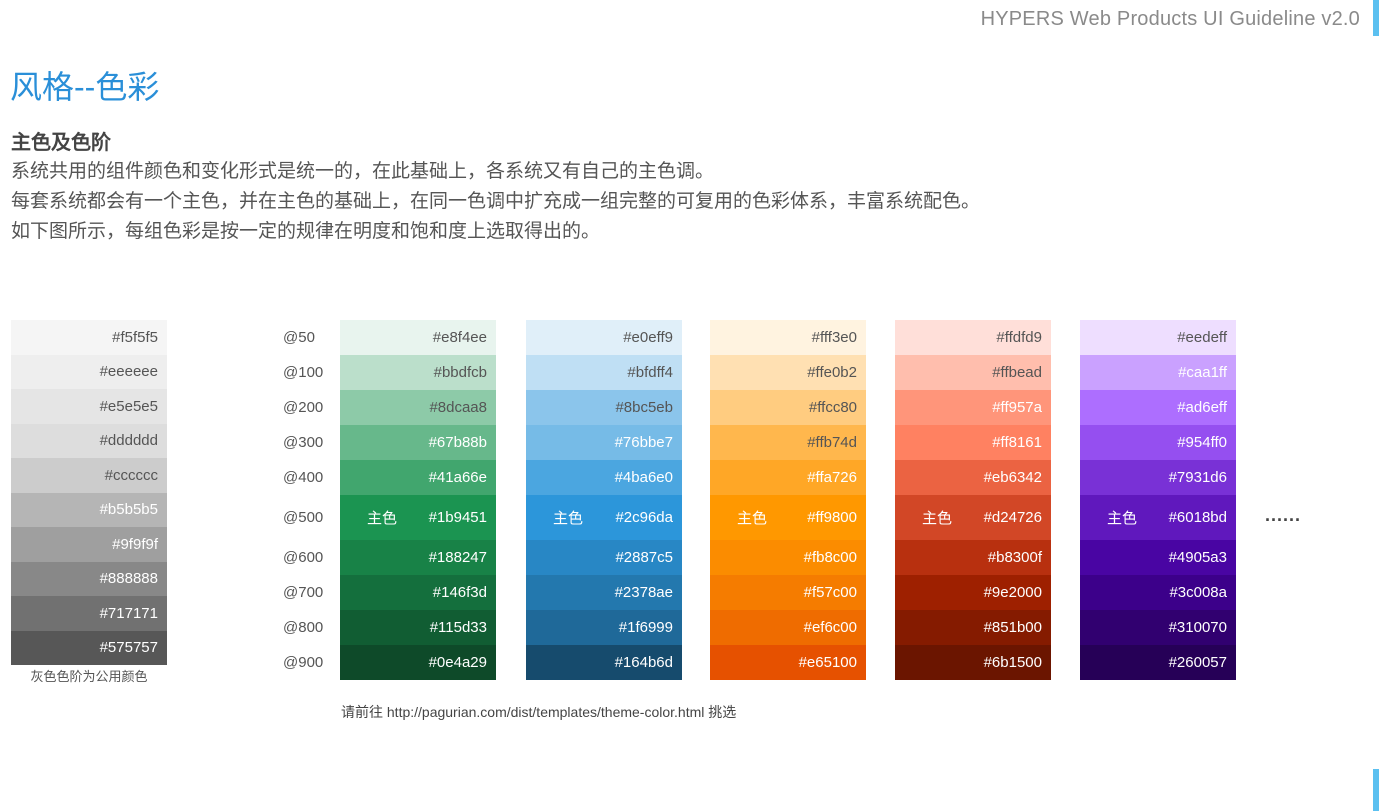 The width and height of the screenshot is (1379, 811). I want to click on color-swatch: #ff9800 主色, so click(788, 517).